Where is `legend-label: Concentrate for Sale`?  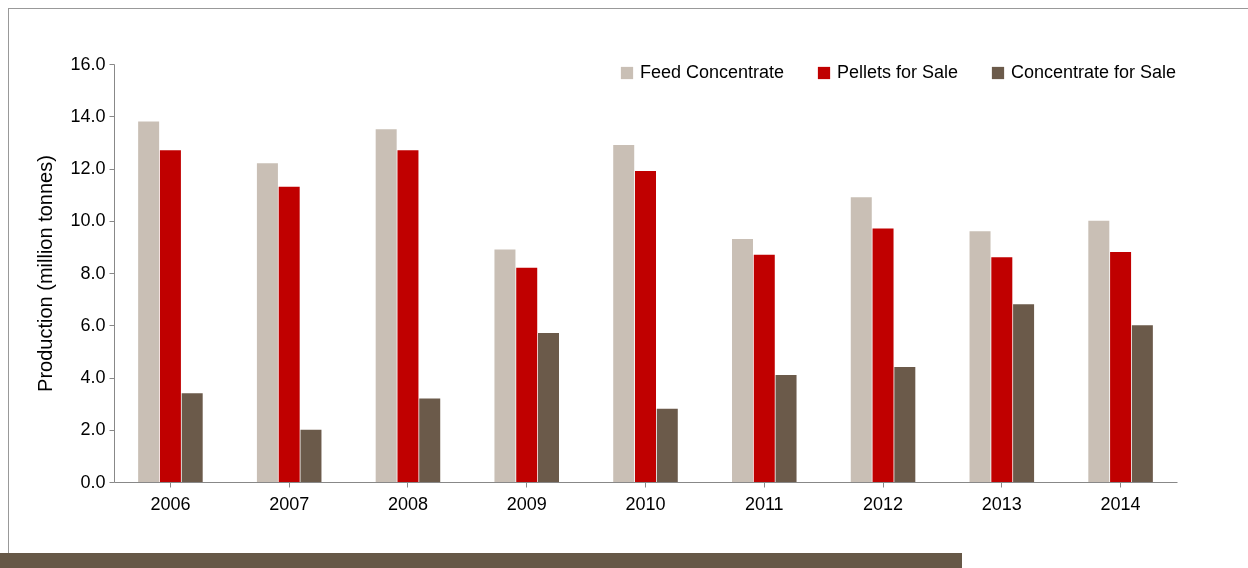 legend-label: Concentrate for Sale is located at coordinates (1094, 72).